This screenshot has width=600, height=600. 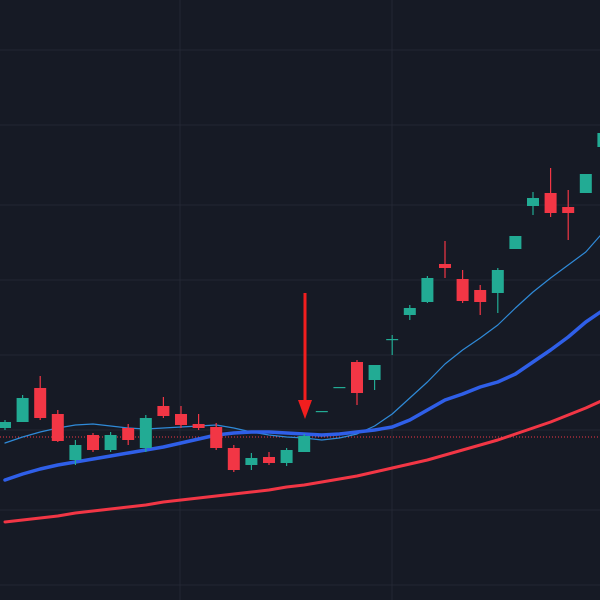 What do you see at coordinates (305, 409) in the screenshot?
I see `arrow-head` at bounding box center [305, 409].